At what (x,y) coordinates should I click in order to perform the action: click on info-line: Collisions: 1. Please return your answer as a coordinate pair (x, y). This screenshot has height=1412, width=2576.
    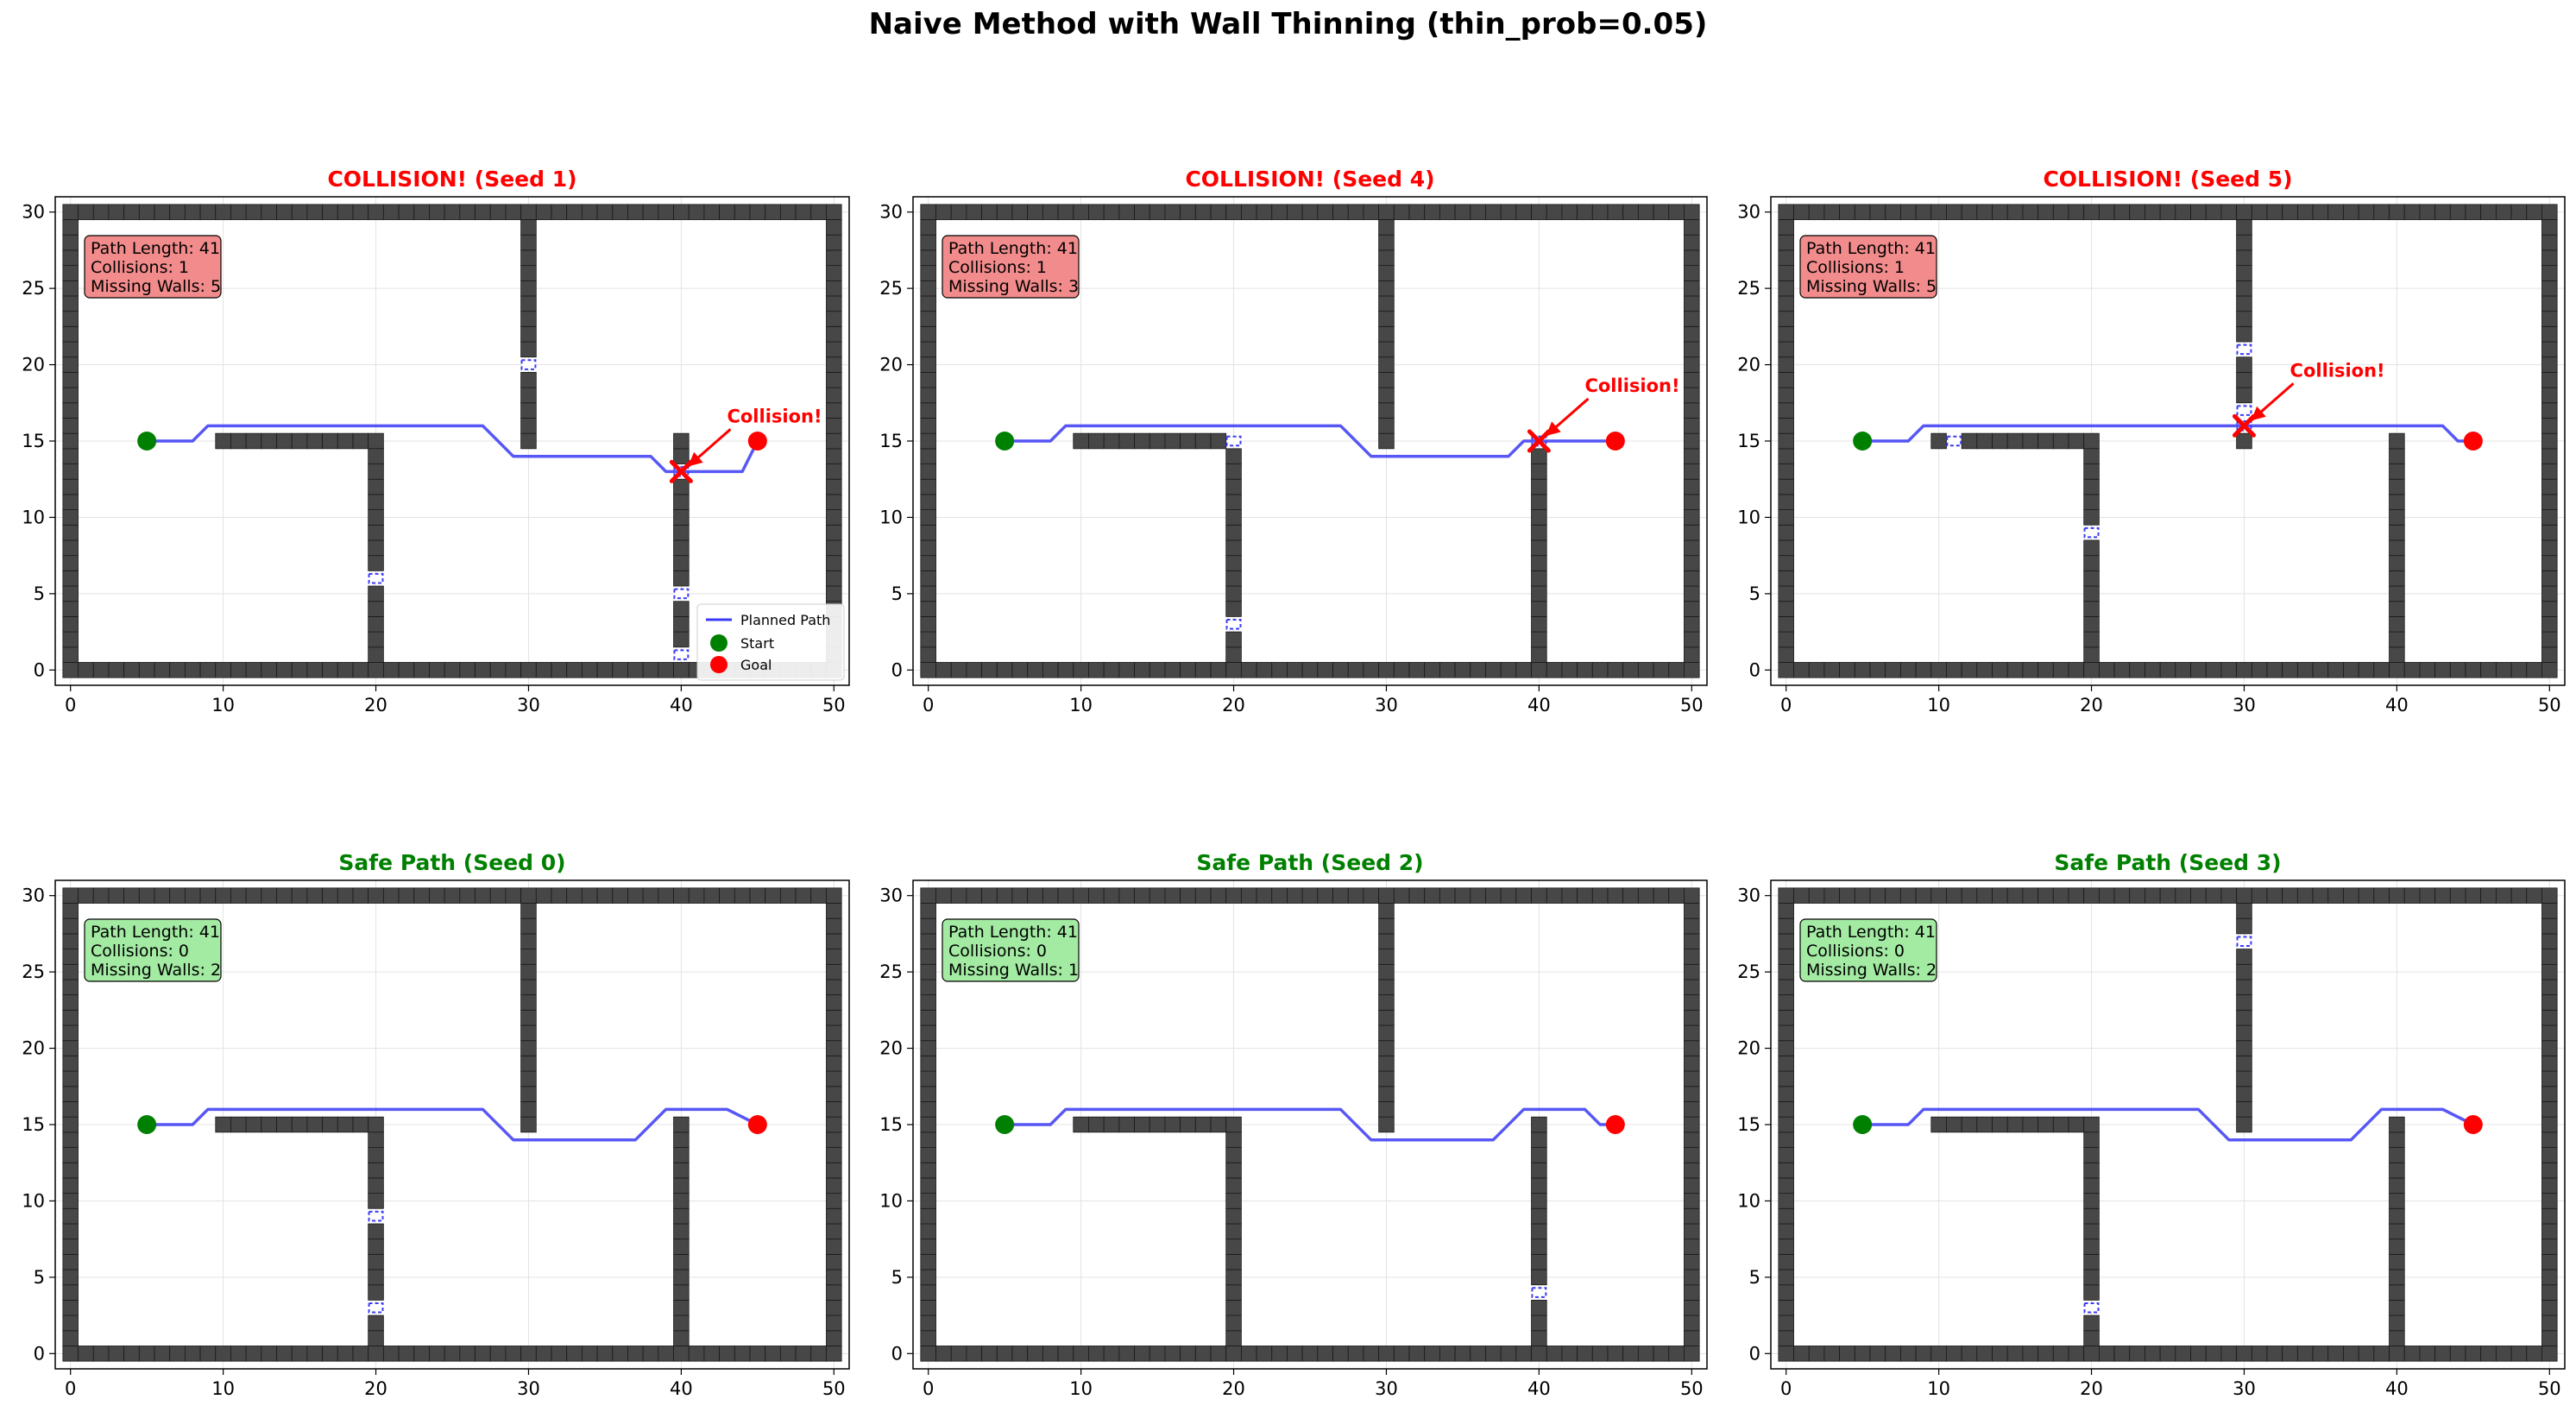
    Looking at the image, I should click on (140, 267).